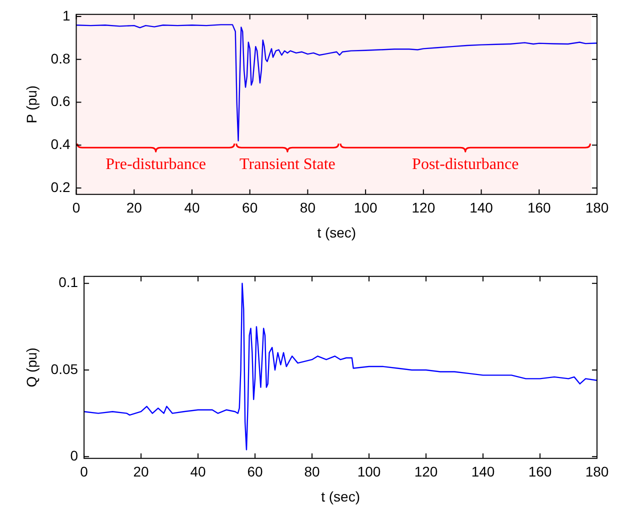 Image resolution: width=619 pixels, height=514 pixels. I want to click on y-tick-label: 0.1, so click(68, 282).